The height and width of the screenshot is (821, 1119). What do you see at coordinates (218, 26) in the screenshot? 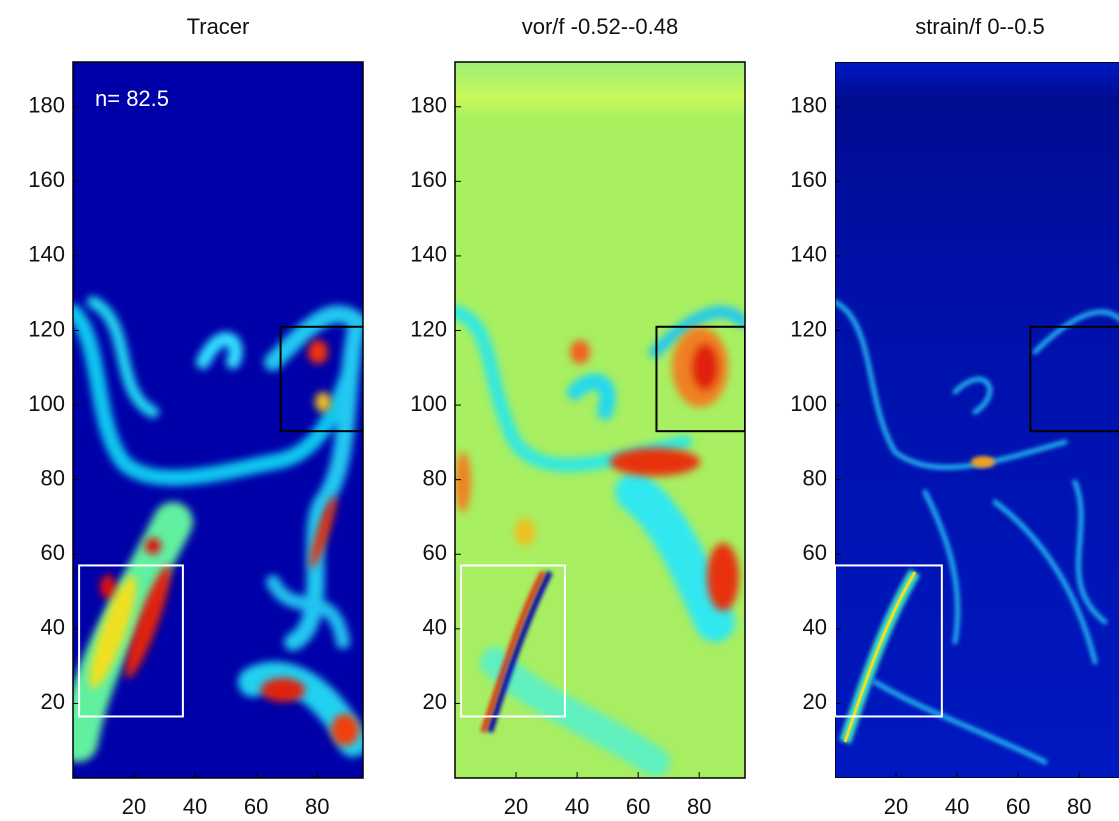
I see `panel-title: Tracer` at bounding box center [218, 26].